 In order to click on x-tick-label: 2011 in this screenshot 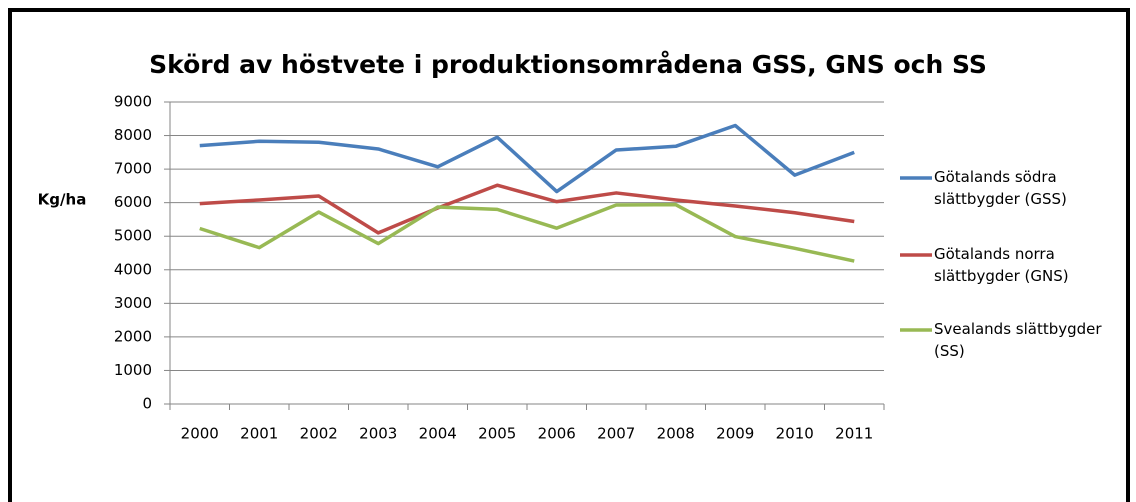, I will do `click(854, 434)`.